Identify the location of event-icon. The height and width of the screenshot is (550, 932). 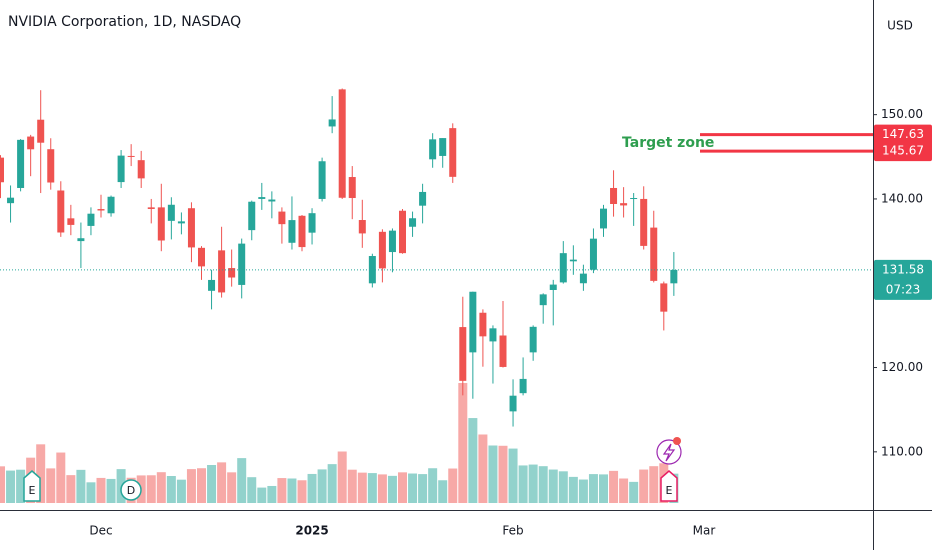
(669, 452).